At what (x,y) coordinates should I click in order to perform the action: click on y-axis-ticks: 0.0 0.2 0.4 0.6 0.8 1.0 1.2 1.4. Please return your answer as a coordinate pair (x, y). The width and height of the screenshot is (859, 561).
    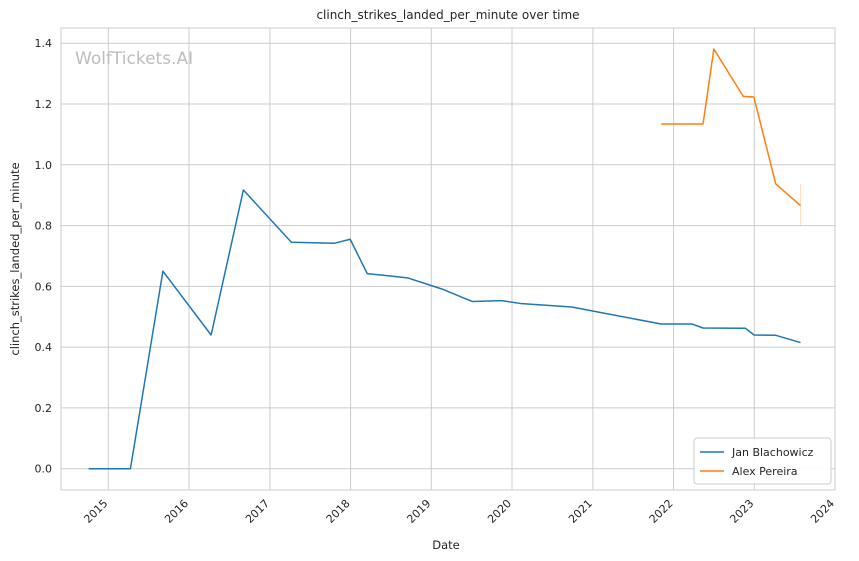
    Looking at the image, I should click on (44, 256).